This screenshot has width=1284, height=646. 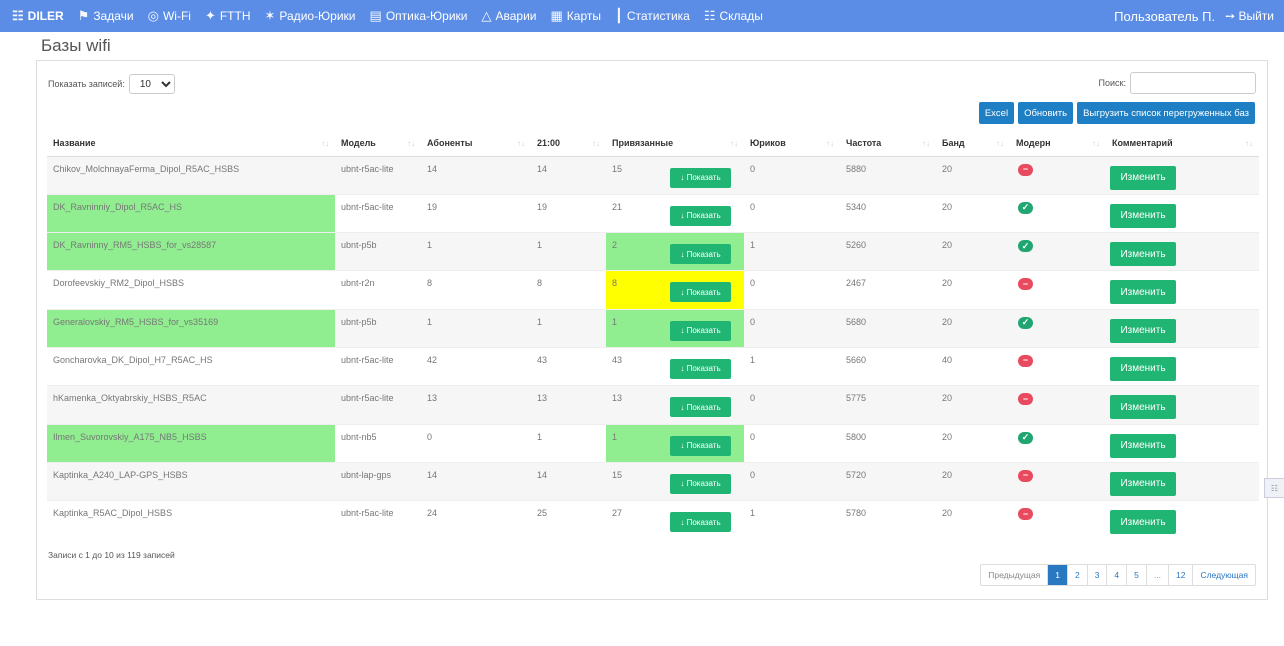 What do you see at coordinates (191, 144) in the screenshot?
I see `col-header-name: Название ↑↓` at bounding box center [191, 144].